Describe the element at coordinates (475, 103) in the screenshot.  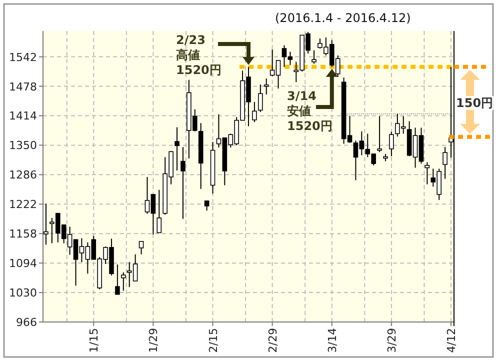
I see `text: 150円` at that location.